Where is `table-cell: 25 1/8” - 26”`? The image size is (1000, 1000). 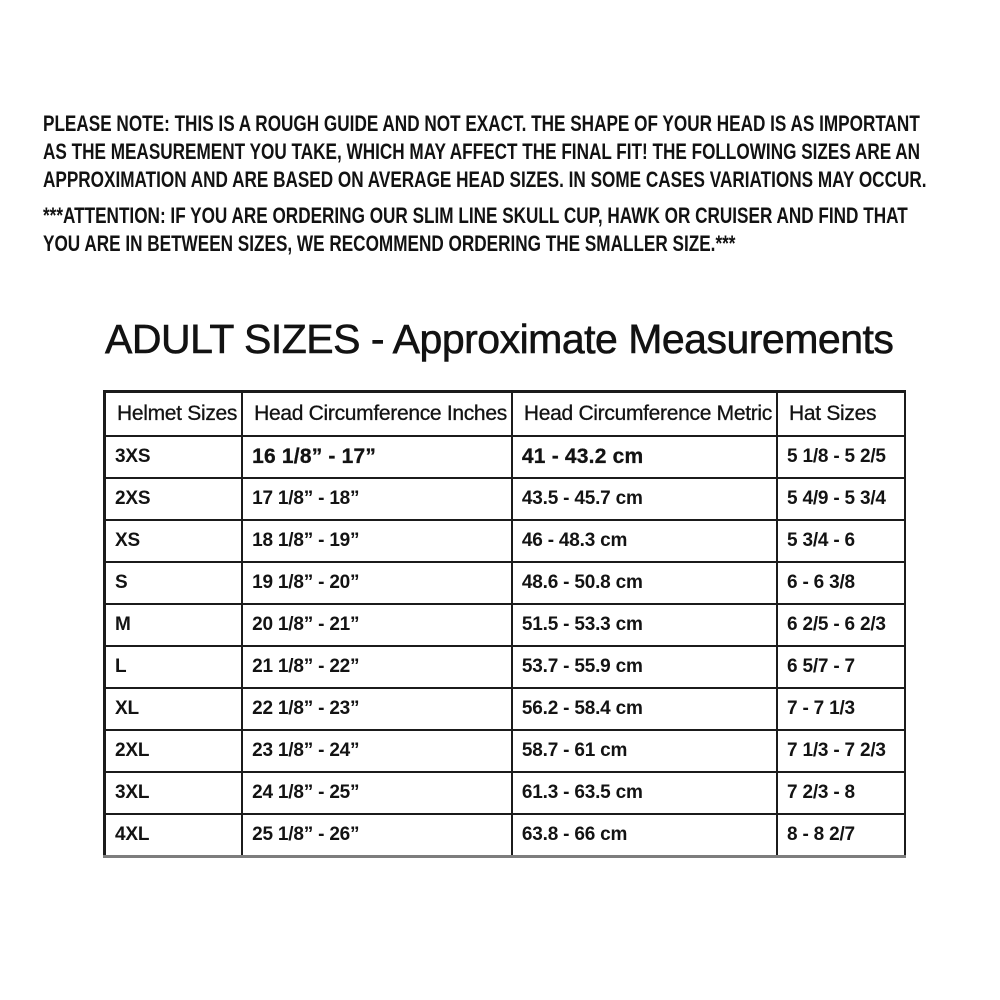
table-cell: 25 1/8” - 26” is located at coordinates (377, 835).